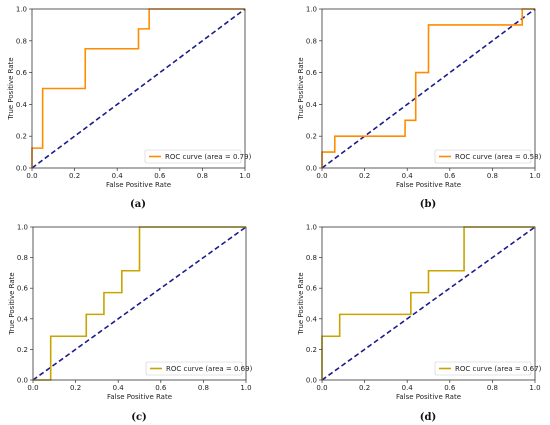 Image resolution: width=550 pixels, height=425 pixels. What do you see at coordinates (138, 204) in the screenshot?
I see `panel-label: (a)` at bounding box center [138, 204].